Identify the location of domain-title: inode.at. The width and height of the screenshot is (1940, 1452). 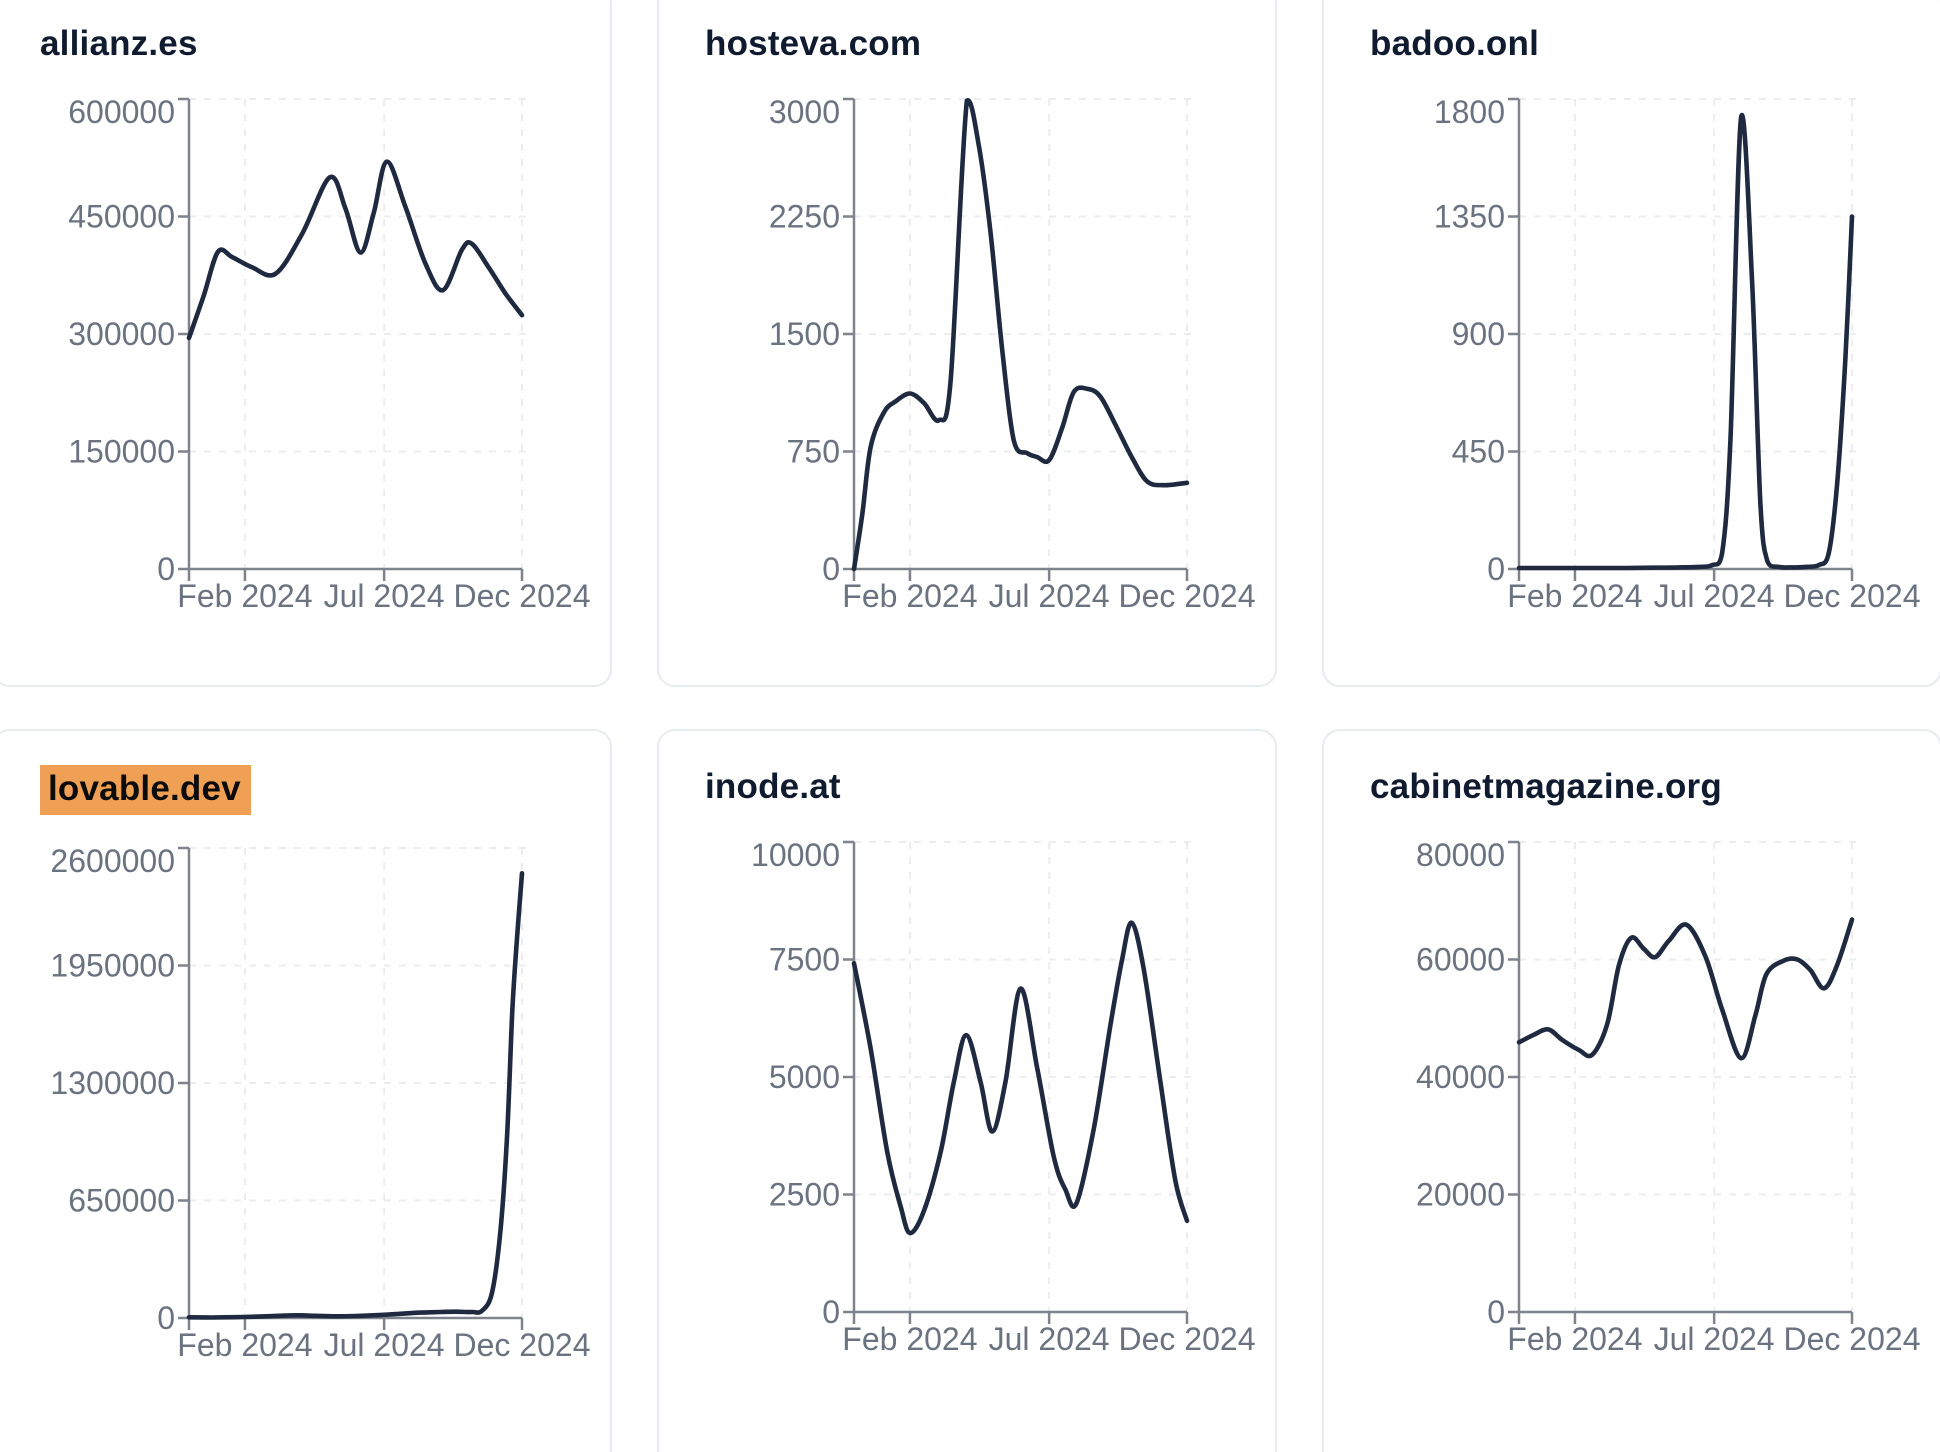
(967, 787).